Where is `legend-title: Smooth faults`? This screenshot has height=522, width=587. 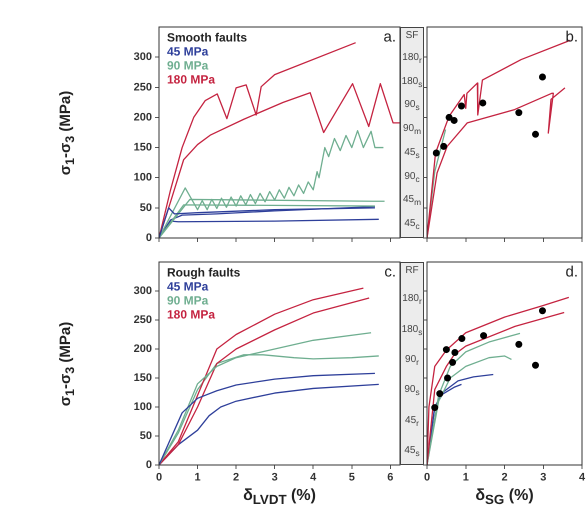 legend-title: Smooth faults is located at coordinates (207, 37).